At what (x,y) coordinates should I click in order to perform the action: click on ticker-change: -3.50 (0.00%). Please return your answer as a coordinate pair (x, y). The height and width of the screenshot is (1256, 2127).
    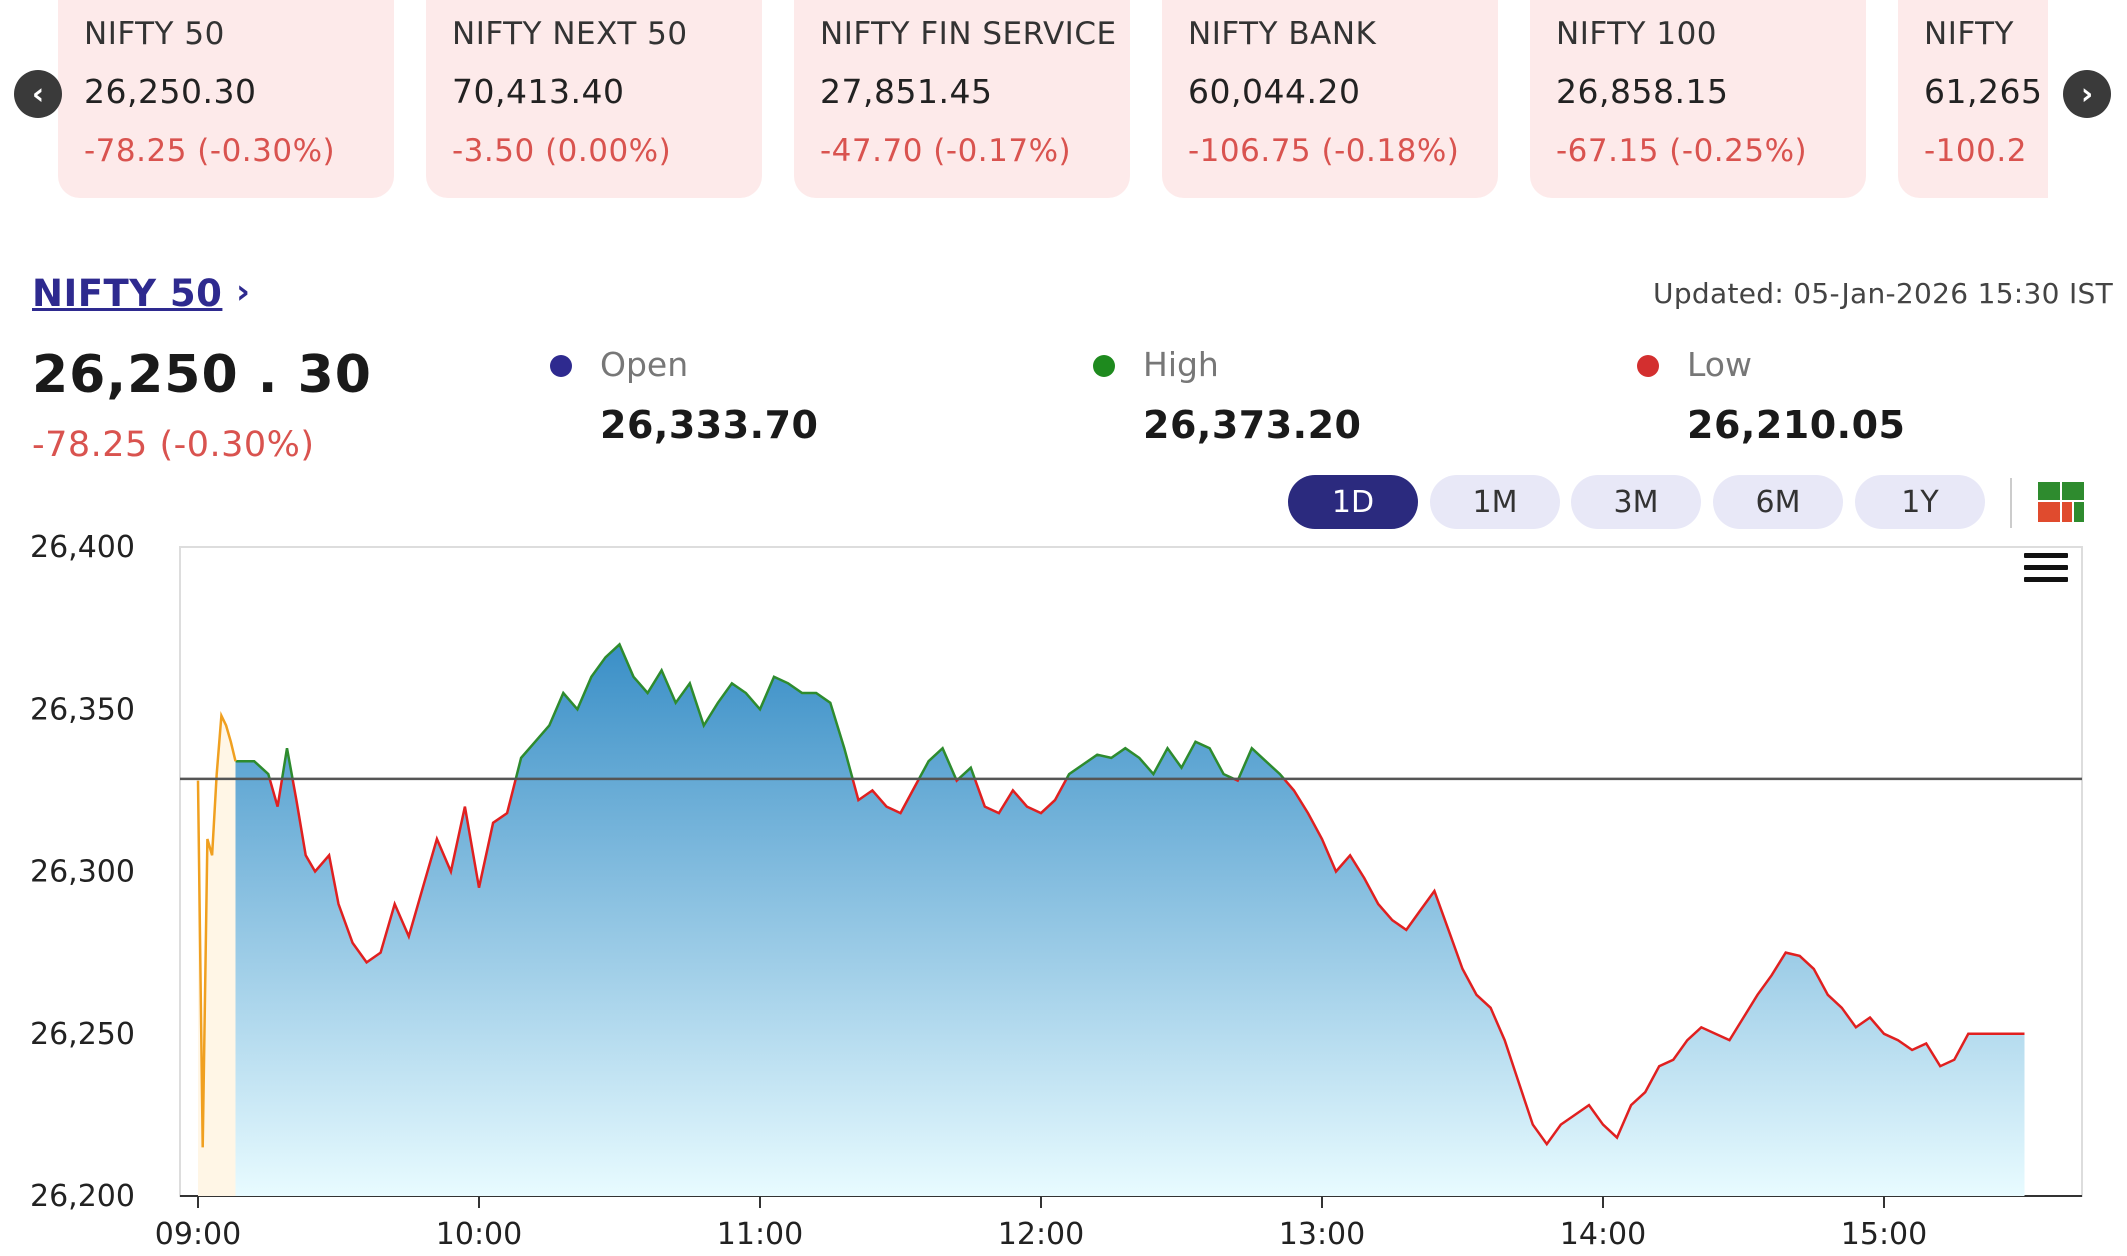
    Looking at the image, I should click on (562, 151).